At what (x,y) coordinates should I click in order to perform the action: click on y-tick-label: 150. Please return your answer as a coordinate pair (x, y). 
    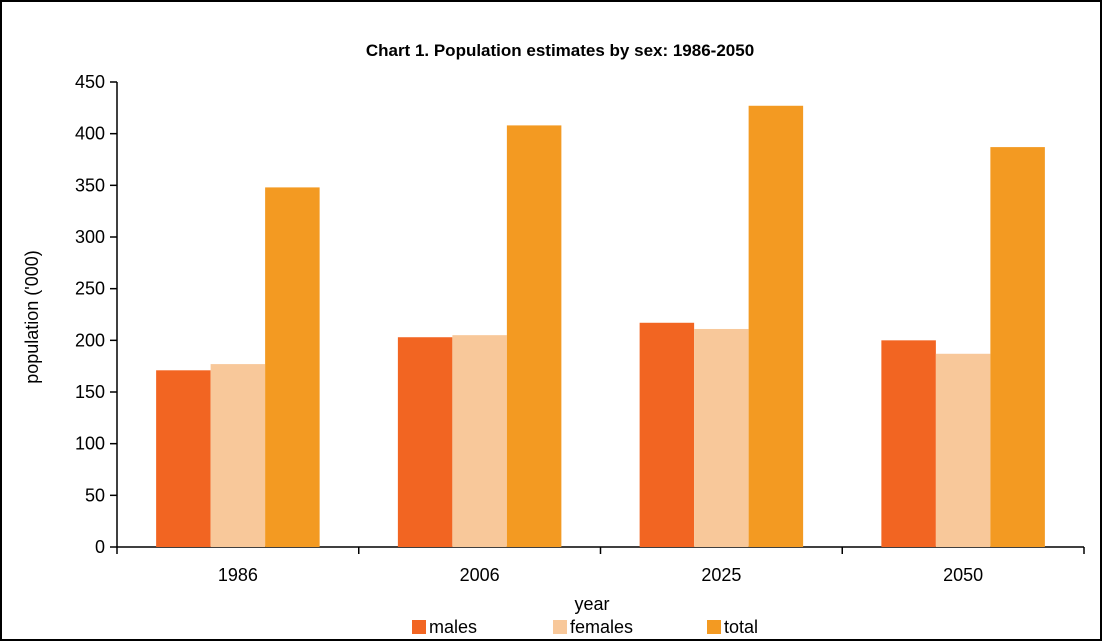
    Looking at the image, I should click on (90, 392).